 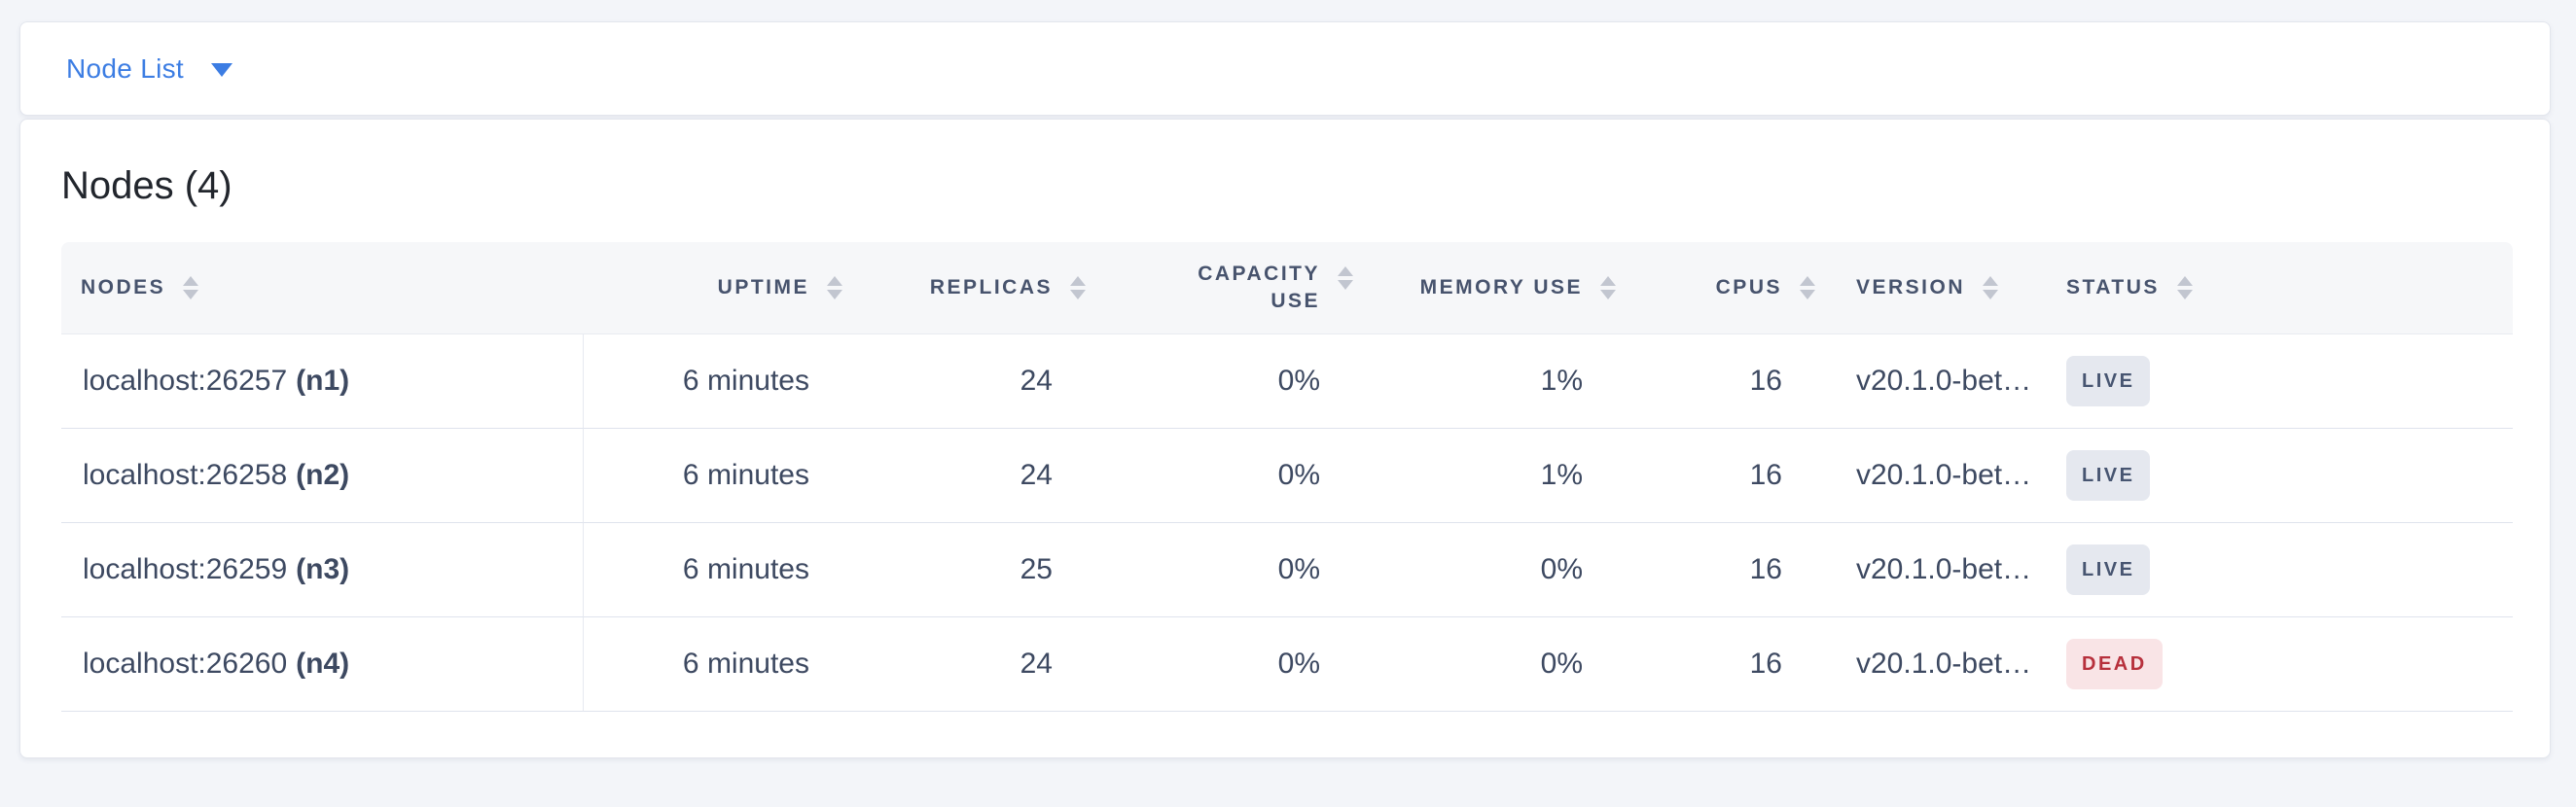 I want to click on node-name: (n4), so click(x=323, y=664).